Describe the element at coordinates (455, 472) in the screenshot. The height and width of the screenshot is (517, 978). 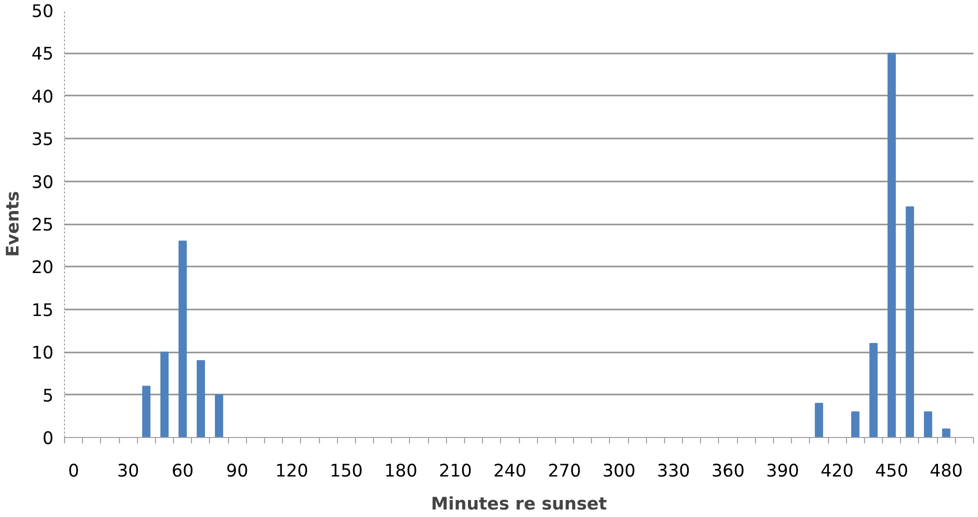
I see `x-tick-label: 210` at that location.